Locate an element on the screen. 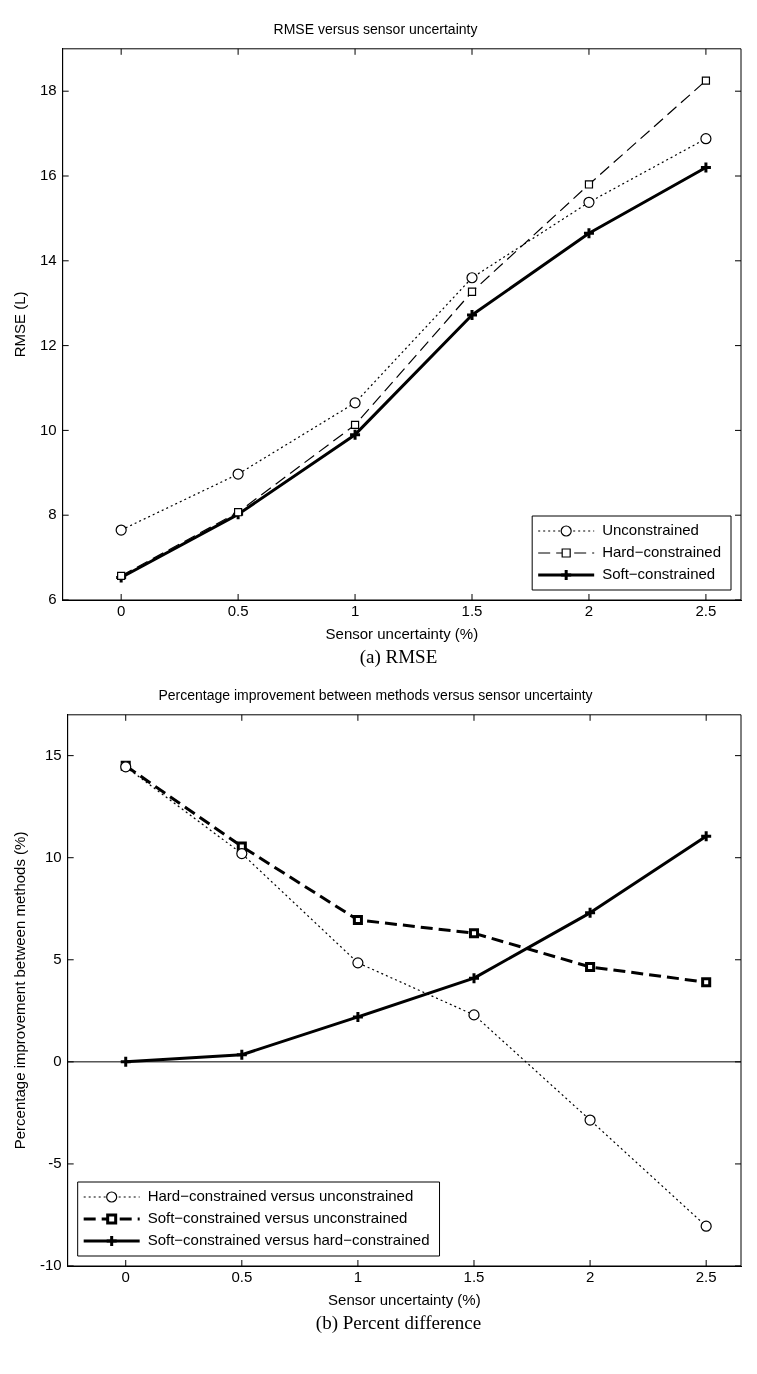 The height and width of the screenshot is (1374, 757). y-tick-label: 12 is located at coordinates (48, 344).